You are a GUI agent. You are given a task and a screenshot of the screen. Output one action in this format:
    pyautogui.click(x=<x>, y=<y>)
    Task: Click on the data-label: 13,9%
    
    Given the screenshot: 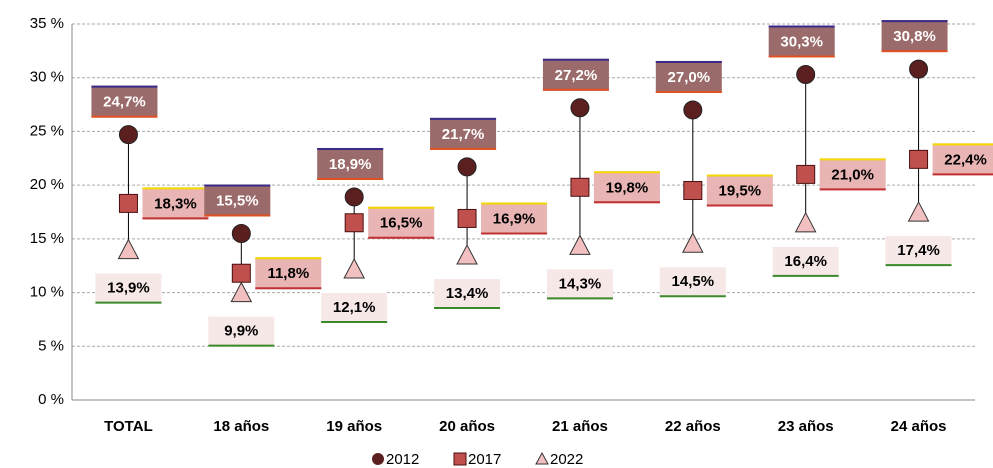 What is the action you would take?
    pyautogui.click(x=128, y=288)
    